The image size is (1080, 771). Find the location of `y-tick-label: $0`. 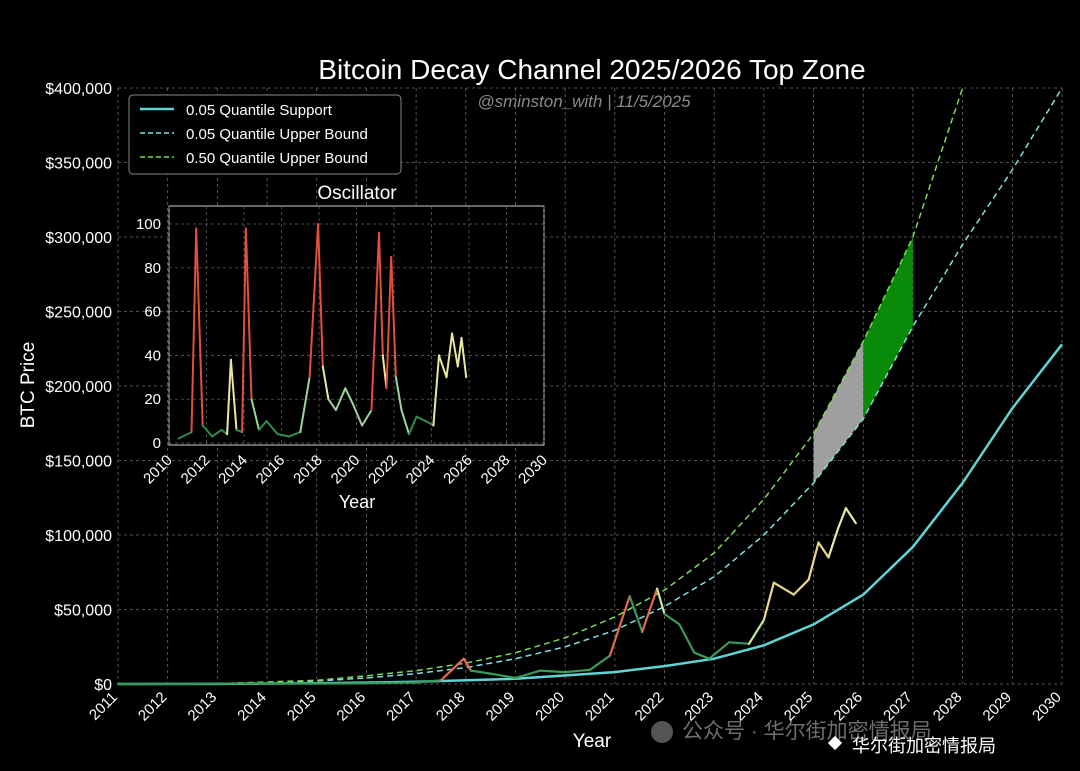

y-tick-label: $0 is located at coordinates (103, 685).